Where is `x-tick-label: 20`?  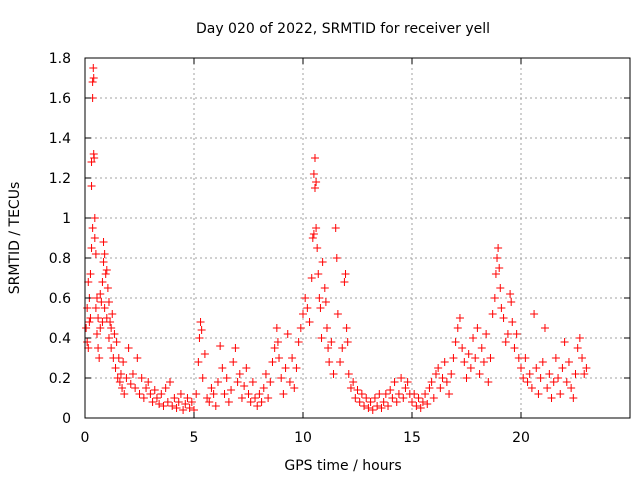
x-tick-label: 20 is located at coordinates (521, 438).